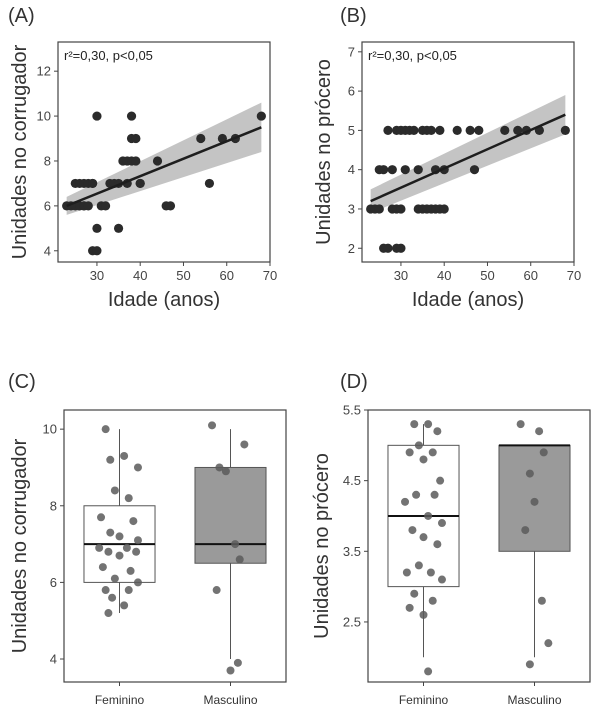 The height and width of the screenshot is (717, 600). I want to click on x-tick-label: 30, so click(401, 275).